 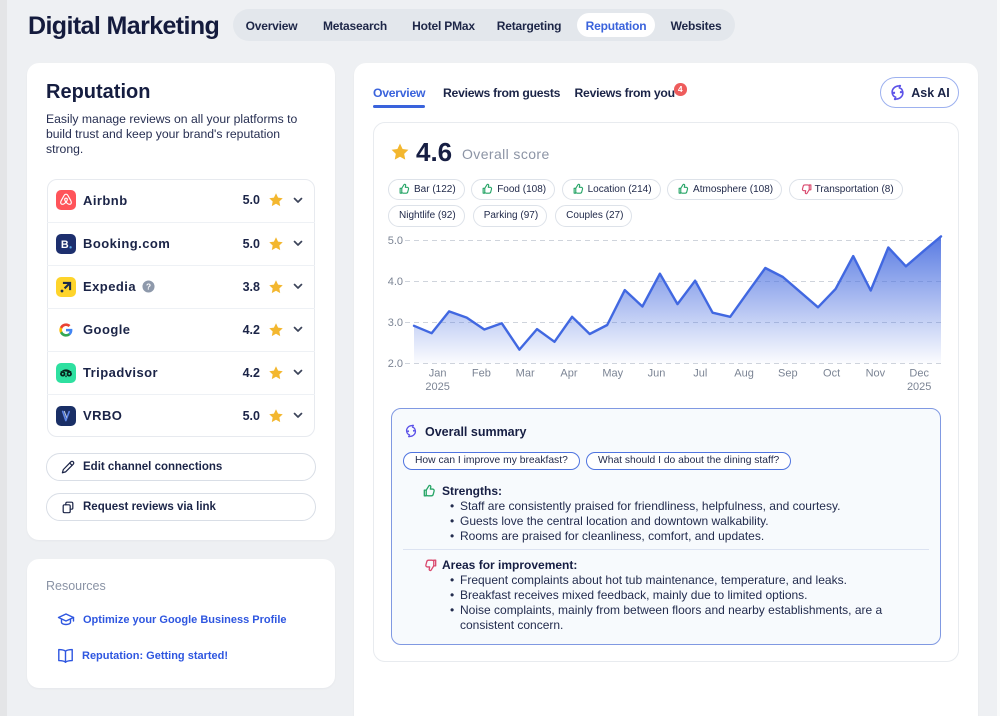 What do you see at coordinates (744, 374) in the screenshot?
I see `svg-text: Aug` at bounding box center [744, 374].